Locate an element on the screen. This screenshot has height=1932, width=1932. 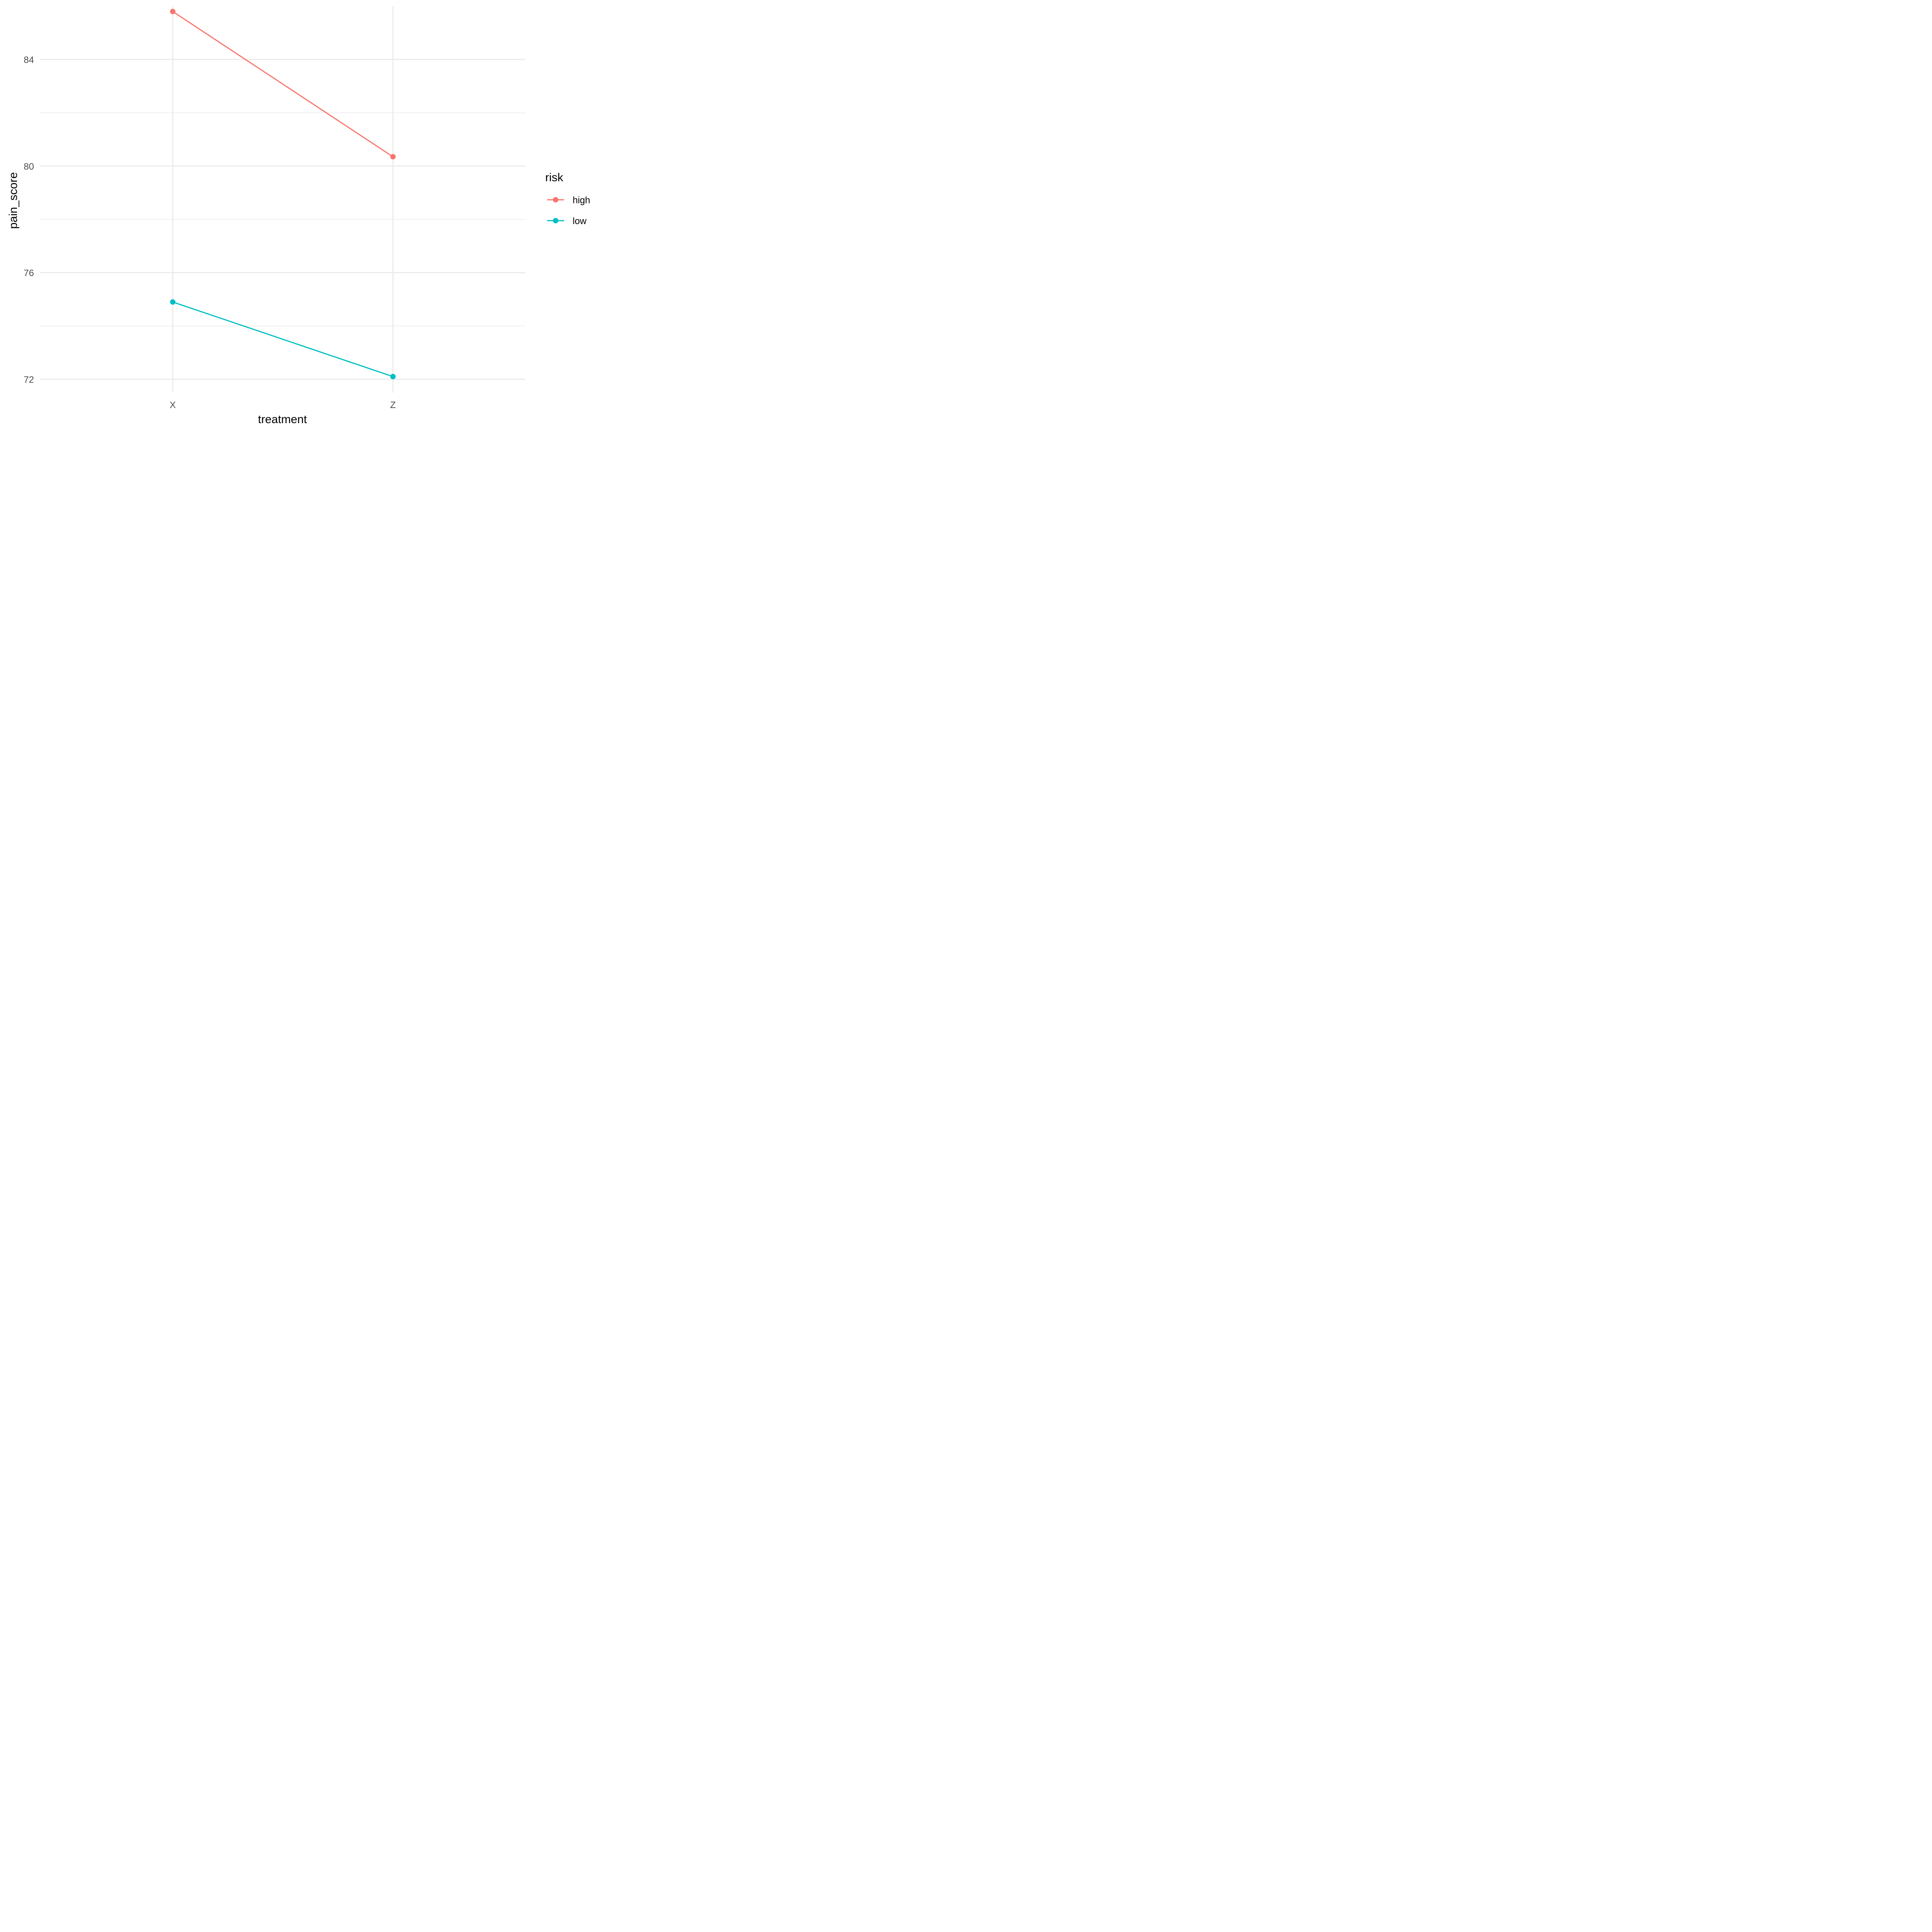
series-layer is located at coordinates (283, 194).